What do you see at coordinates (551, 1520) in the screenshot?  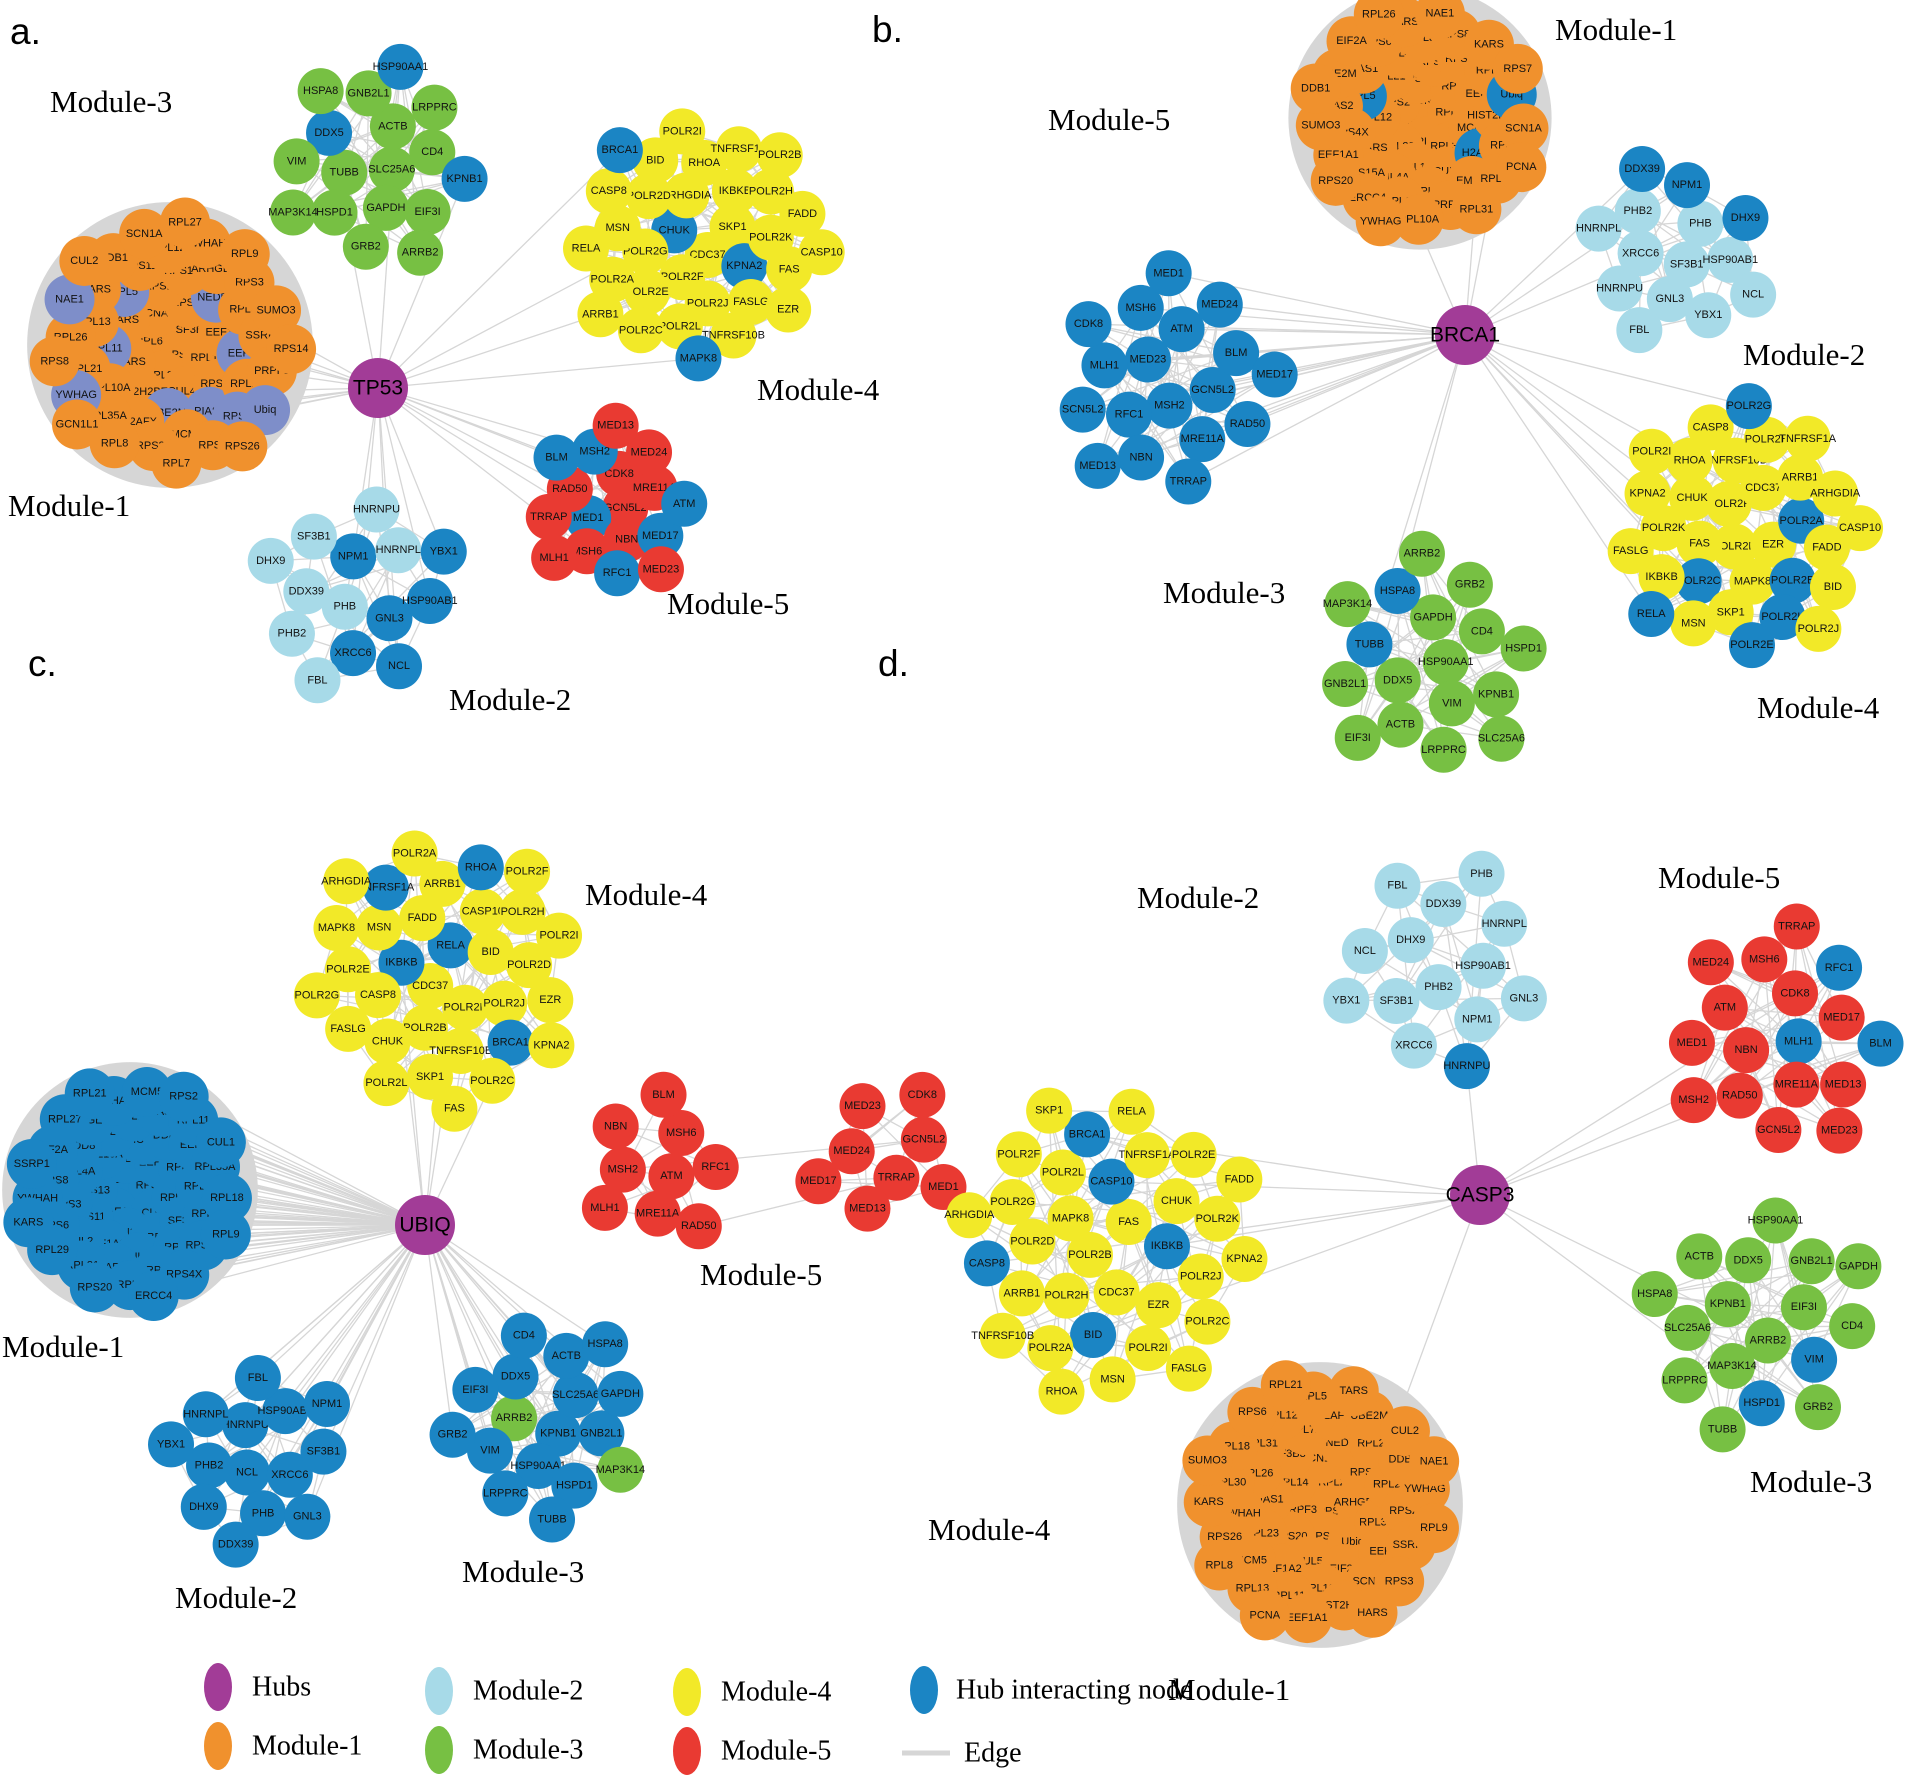 I see `node-label-TUBB: TUBB` at bounding box center [551, 1520].